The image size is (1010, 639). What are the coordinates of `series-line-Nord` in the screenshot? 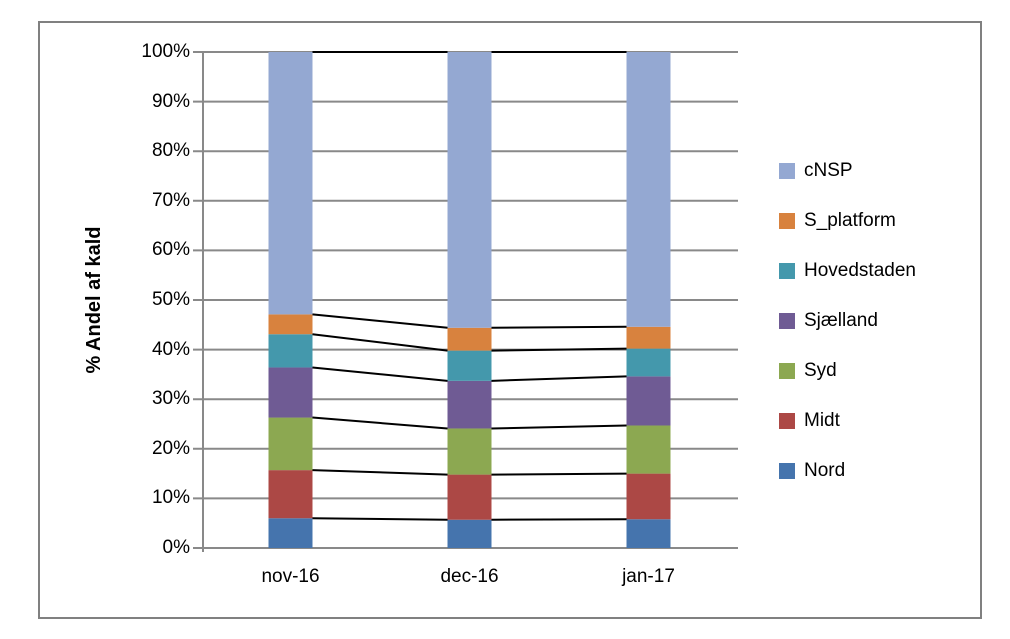 It's located at (380, 519).